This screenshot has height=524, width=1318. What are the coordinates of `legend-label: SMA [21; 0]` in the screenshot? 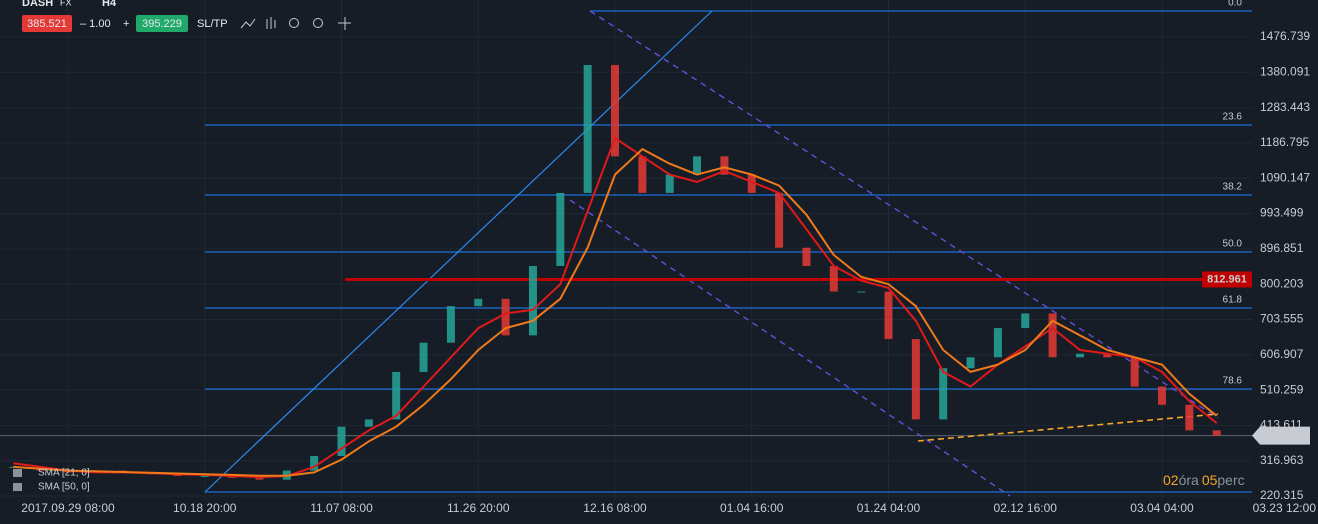 It's located at (64, 473).